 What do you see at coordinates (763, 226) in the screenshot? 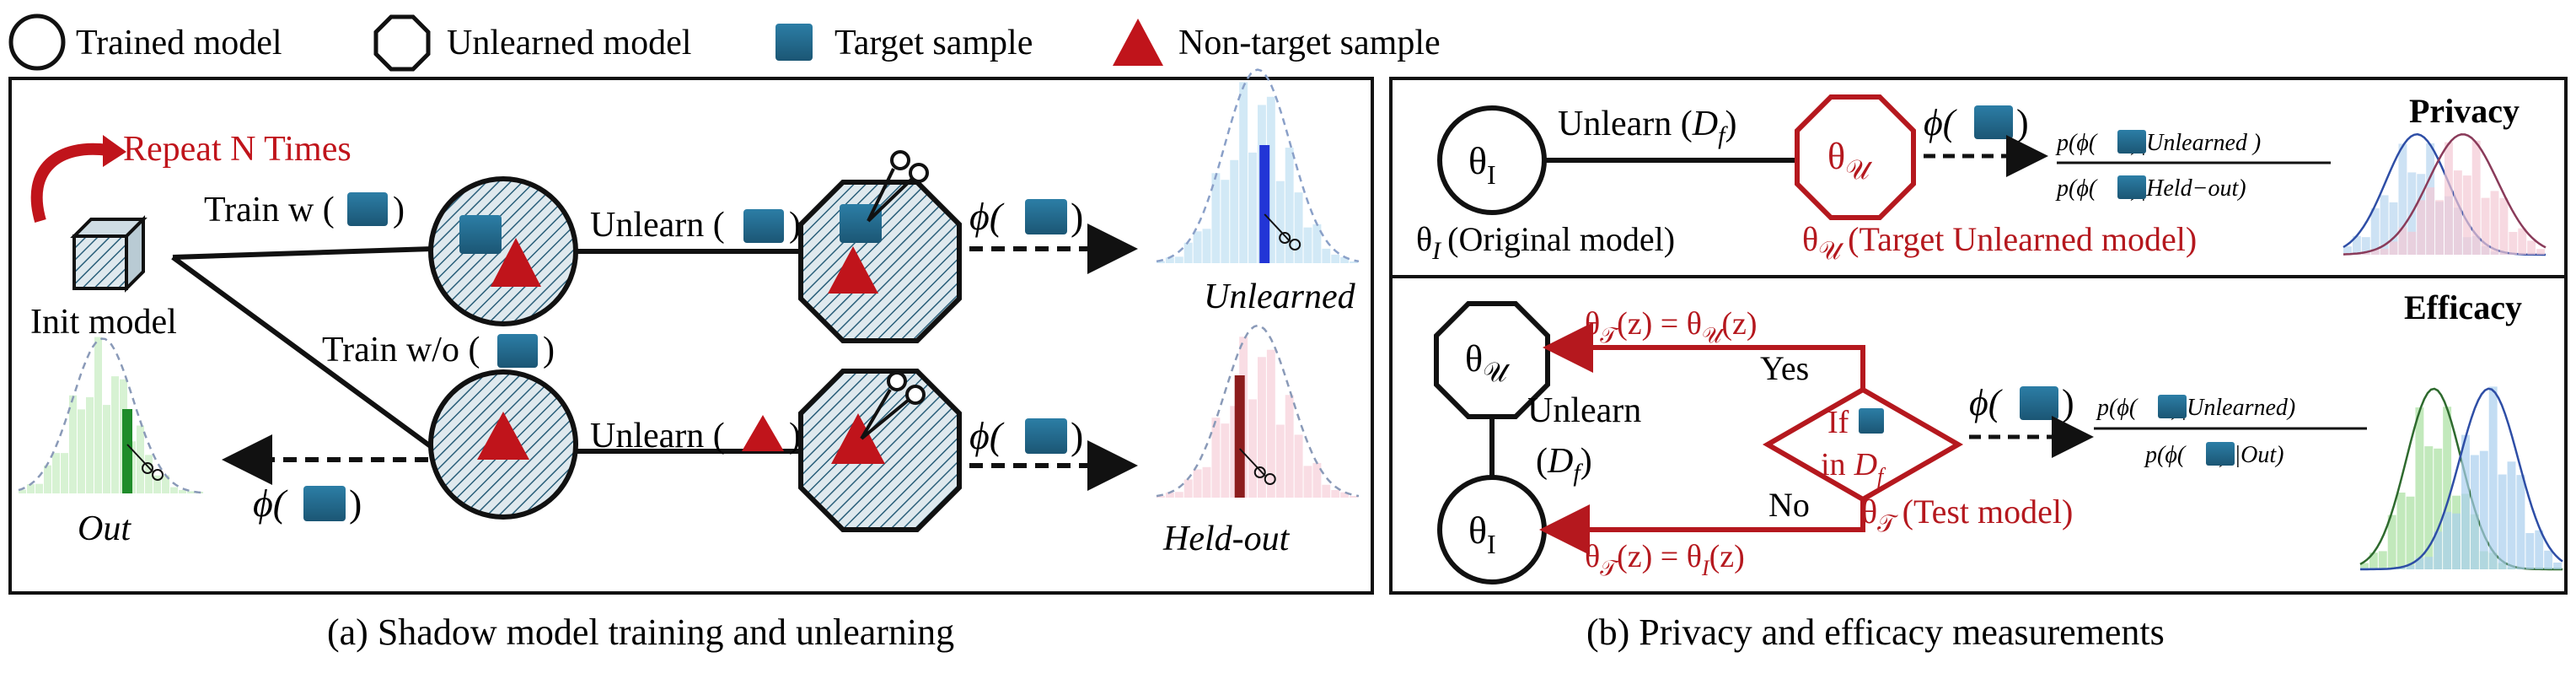
I see `unlearn-top-sample-icon` at bounding box center [763, 226].